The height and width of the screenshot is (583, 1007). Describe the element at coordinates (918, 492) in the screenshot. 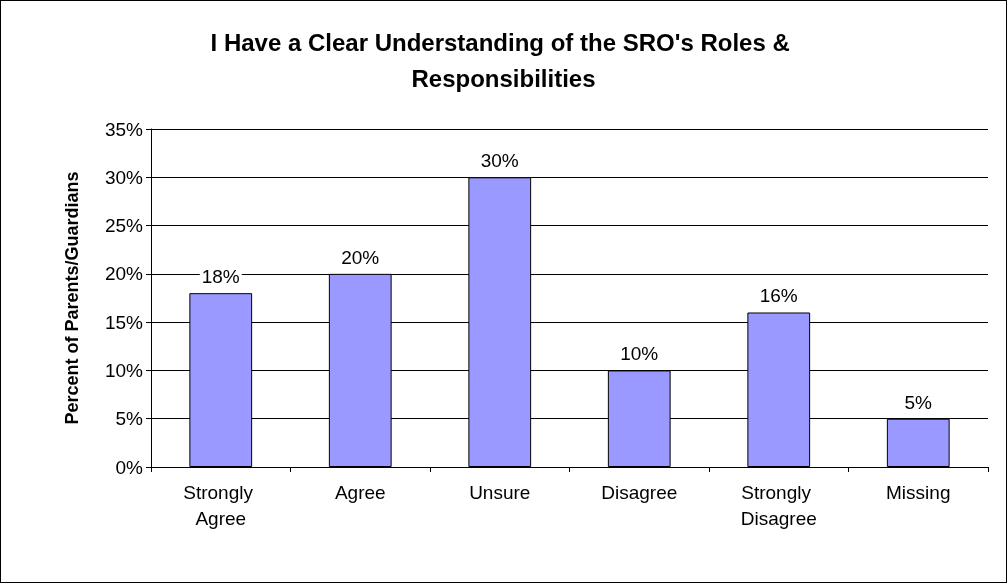

I see `x-tick-label: Missing` at that location.